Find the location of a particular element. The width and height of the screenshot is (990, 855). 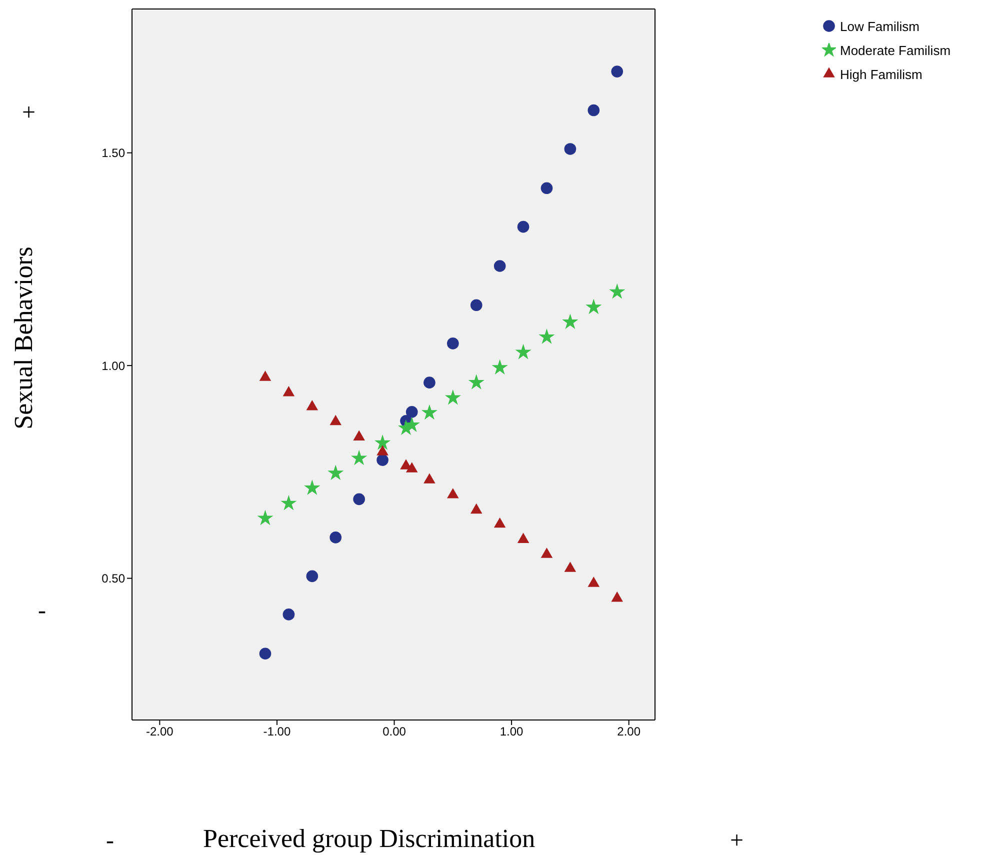

legend-label: High Familism is located at coordinates (881, 74).